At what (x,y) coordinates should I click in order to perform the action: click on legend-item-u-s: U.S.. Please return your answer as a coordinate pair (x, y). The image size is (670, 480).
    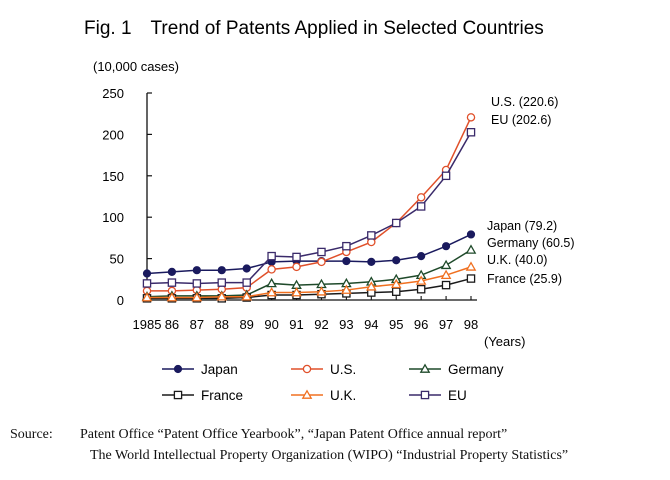
    Looking at the image, I should click on (323, 369).